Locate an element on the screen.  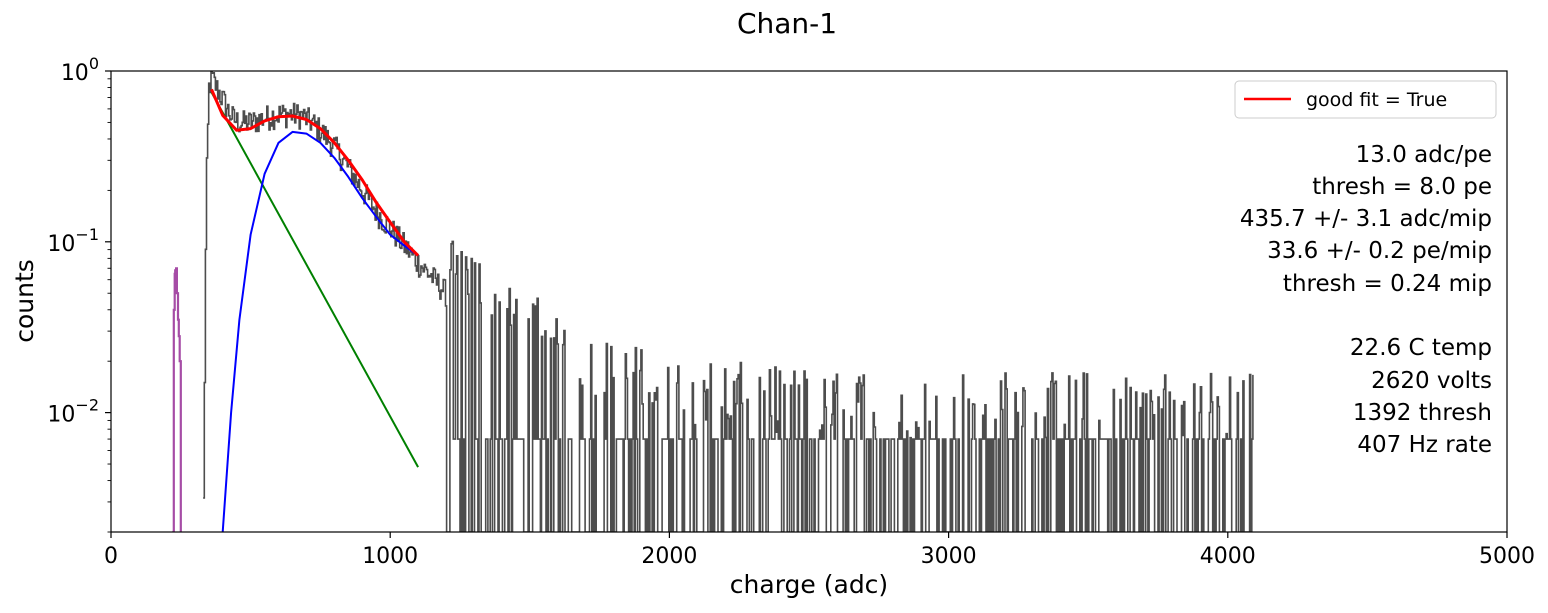
x-tick-label: 3000 is located at coordinates (949, 556).